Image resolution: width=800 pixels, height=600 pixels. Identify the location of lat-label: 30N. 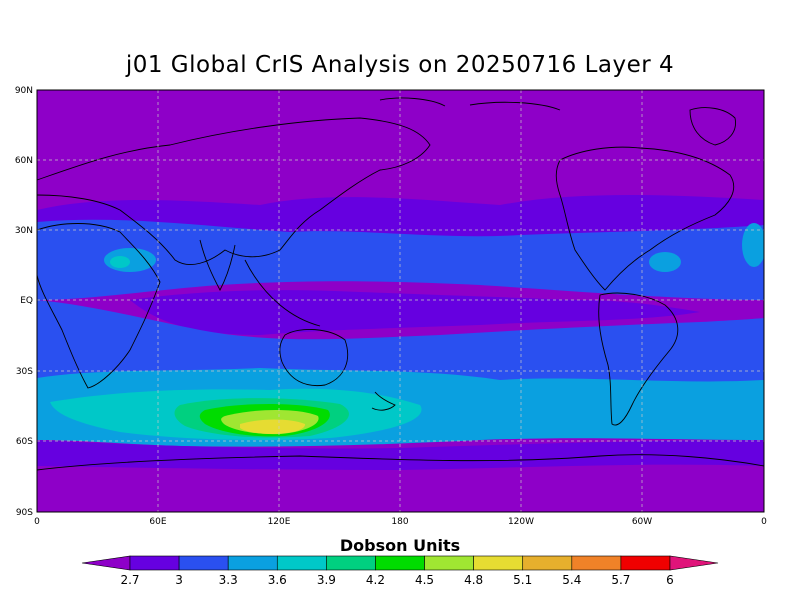
(24, 231).